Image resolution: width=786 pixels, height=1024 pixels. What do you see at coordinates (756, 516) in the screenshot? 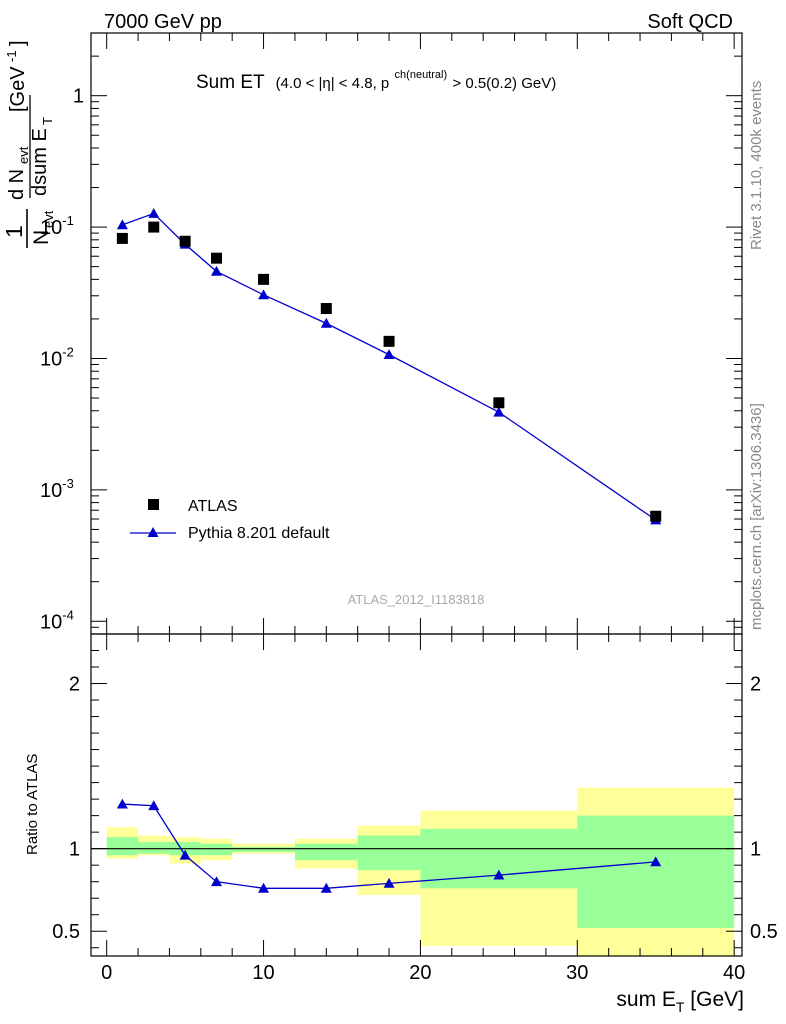
I see `mcplots-label: mcplots.cern.ch [arXiv:1306.3436]` at bounding box center [756, 516].